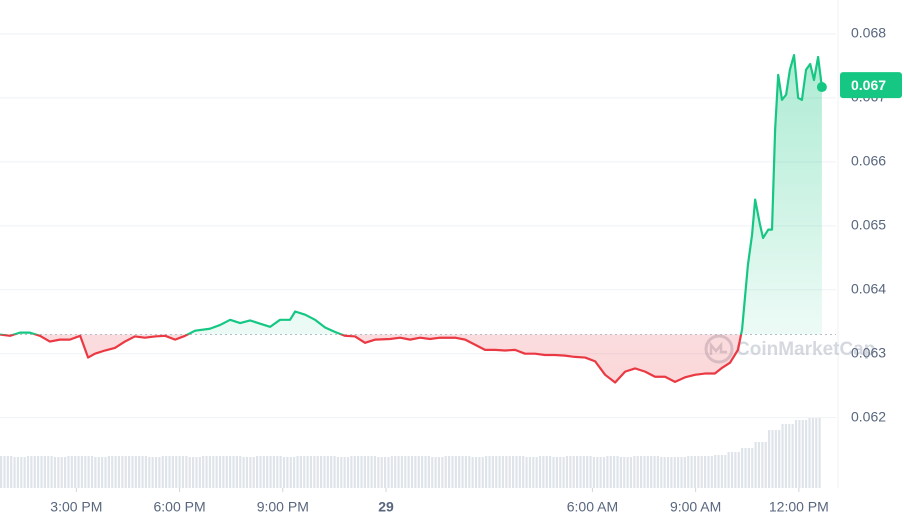 Image resolution: width=904 pixels, height=527 pixels. What do you see at coordinates (868, 416) in the screenshot?
I see `y-tick-label: 0.062` at bounding box center [868, 416].